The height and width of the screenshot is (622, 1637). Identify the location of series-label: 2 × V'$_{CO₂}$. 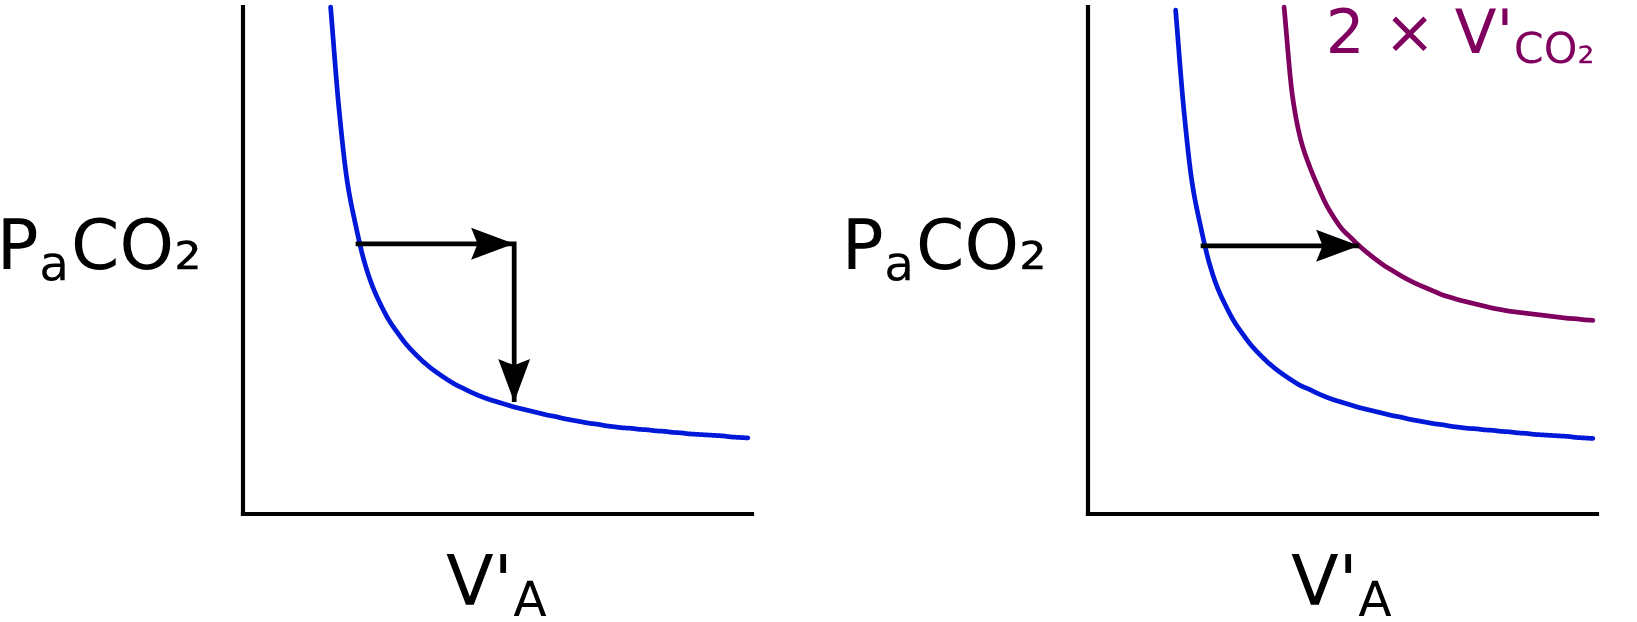
(1461, 35).